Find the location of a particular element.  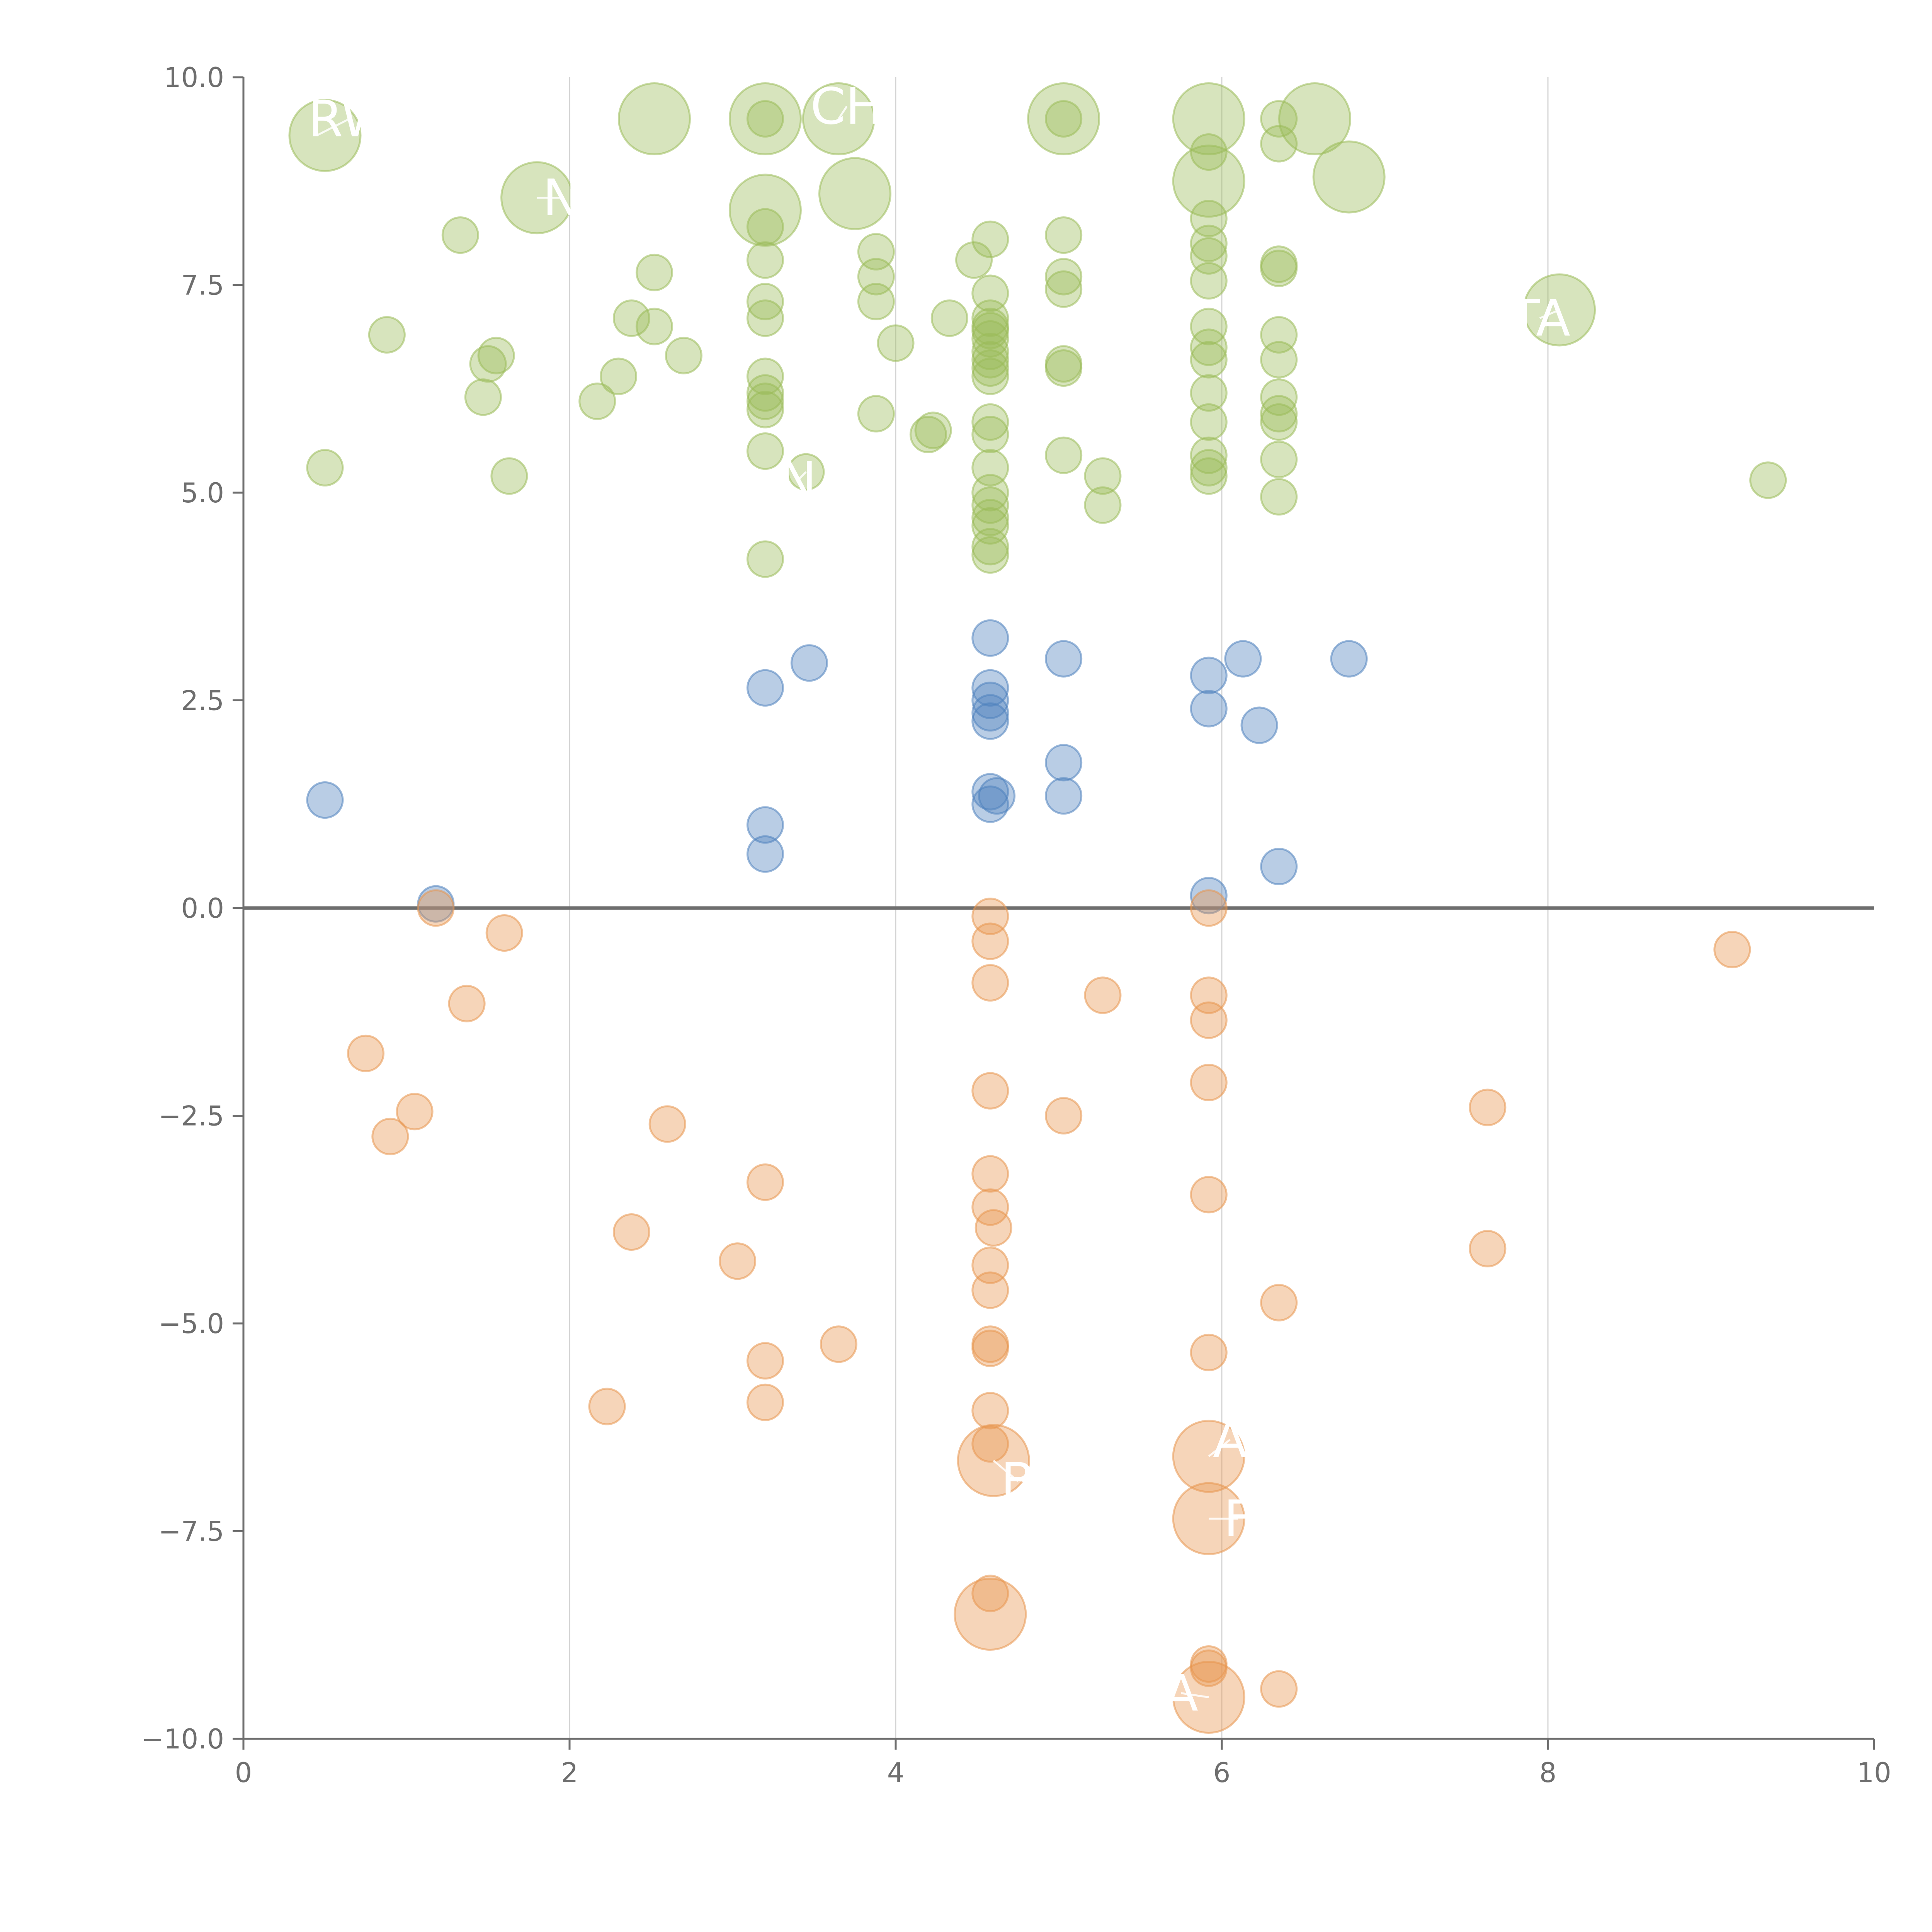

point-annotation-label: N is located at coordinates (798, 481).